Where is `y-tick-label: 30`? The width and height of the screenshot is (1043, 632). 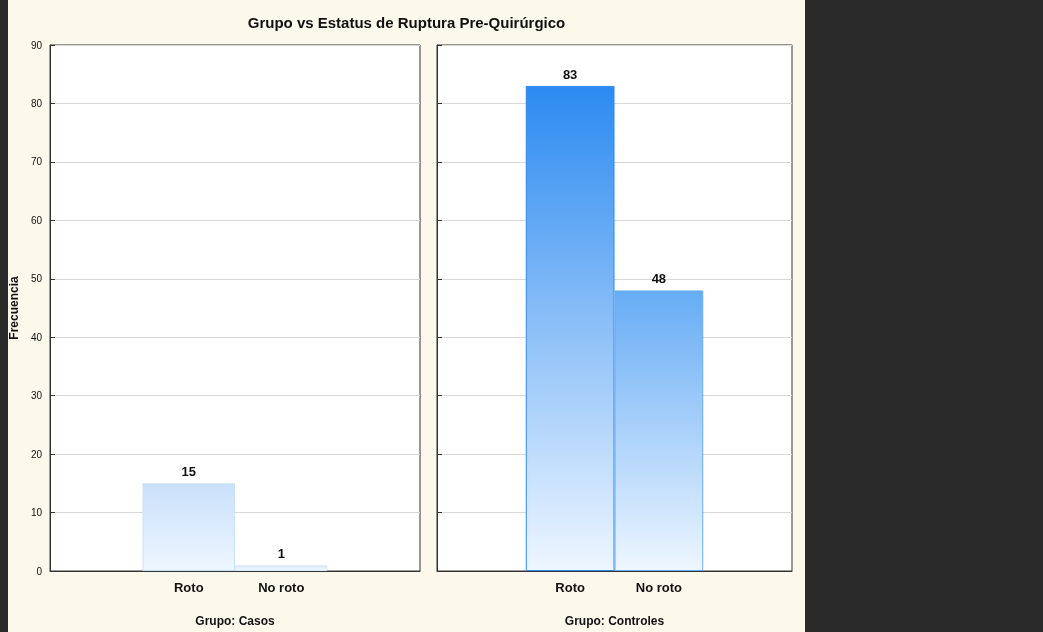 y-tick-label: 30 is located at coordinates (36, 396).